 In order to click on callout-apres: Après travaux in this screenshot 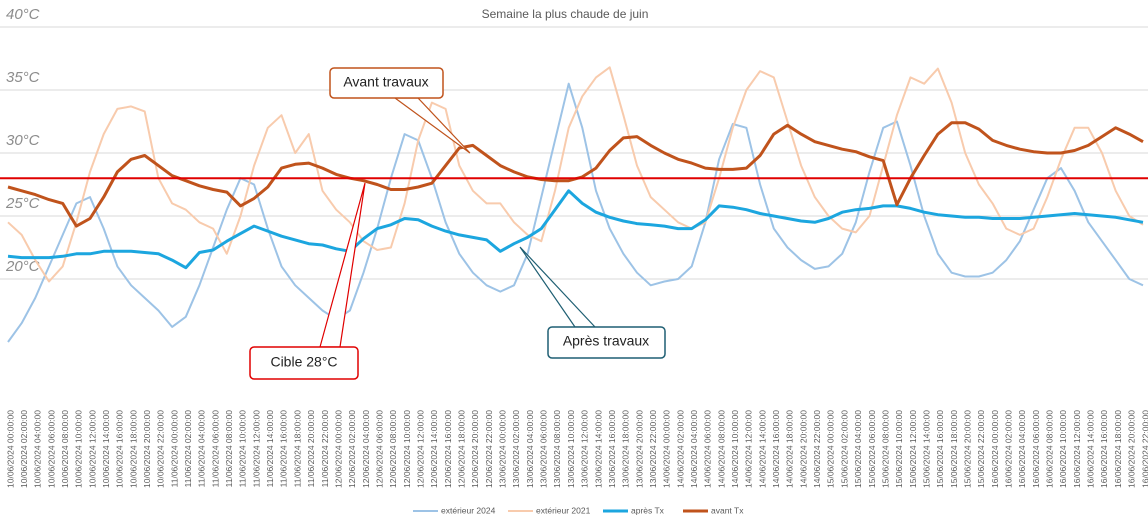, I will do `click(592, 302)`.